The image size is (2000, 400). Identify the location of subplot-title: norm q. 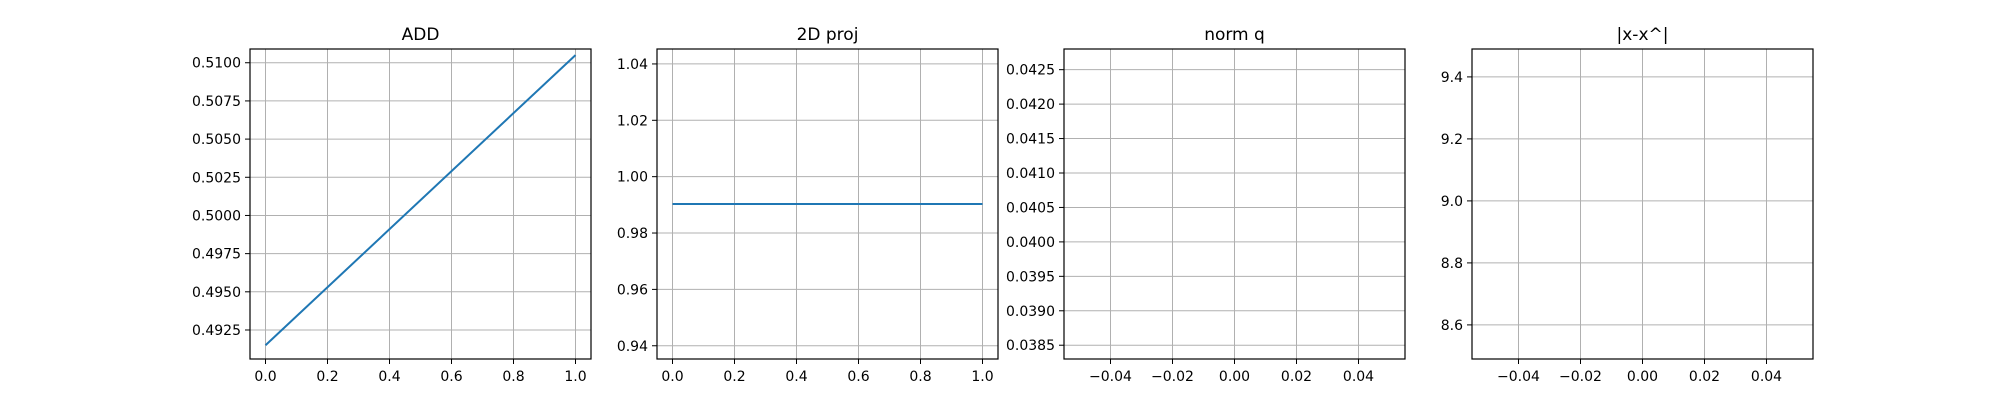
(1234, 35).